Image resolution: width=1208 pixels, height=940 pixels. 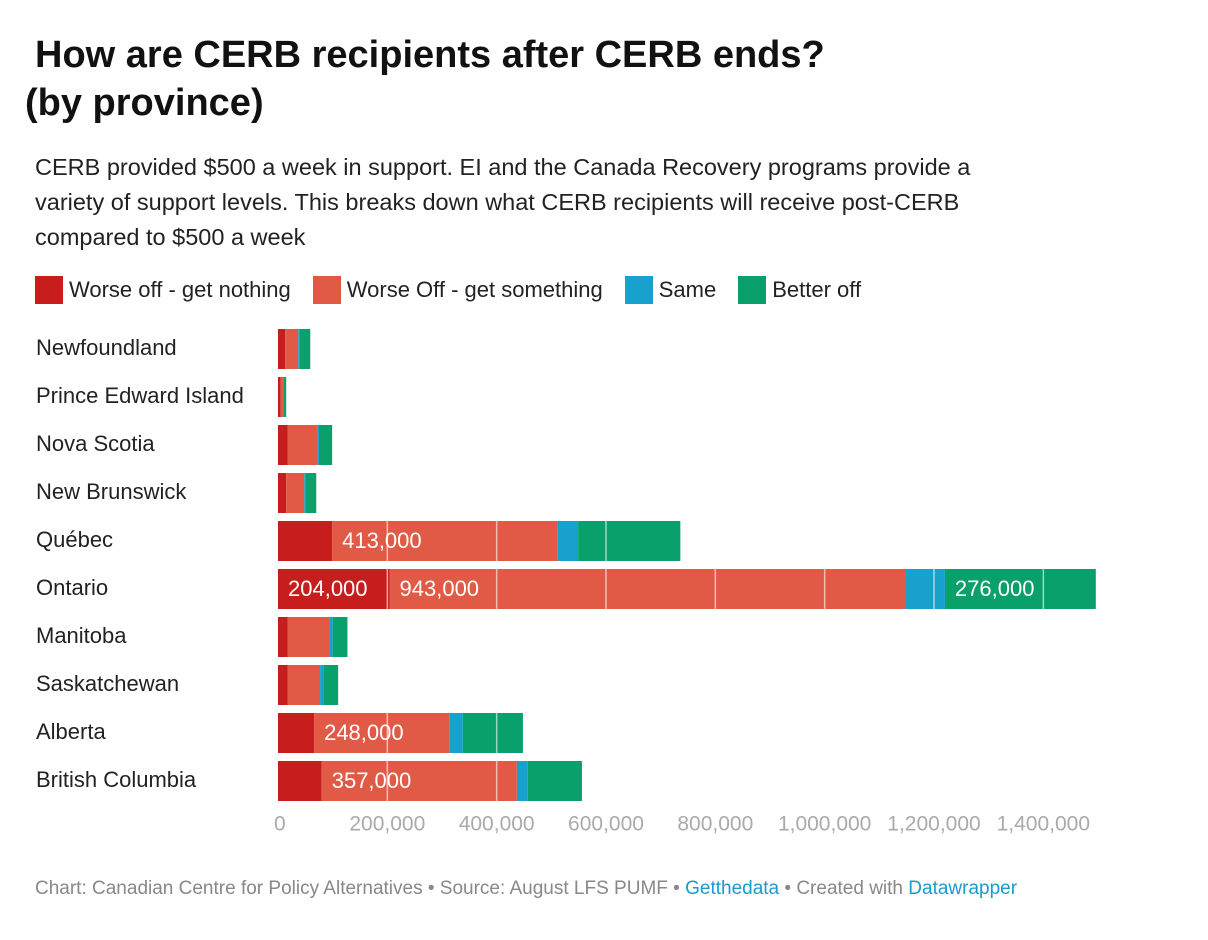 I want to click on y-tick-label: Nova Scotia, so click(x=95, y=443).